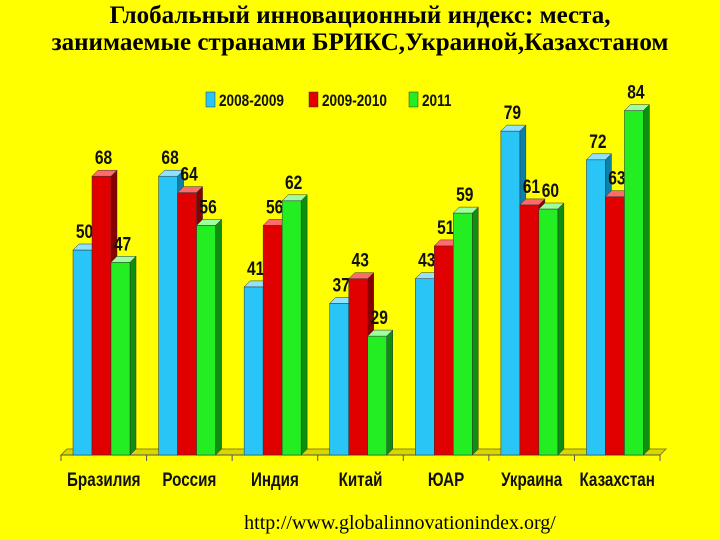 The height and width of the screenshot is (540, 720). Describe the element at coordinates (84, 232) in the screenshot. I see `data-label: 50` at that location.